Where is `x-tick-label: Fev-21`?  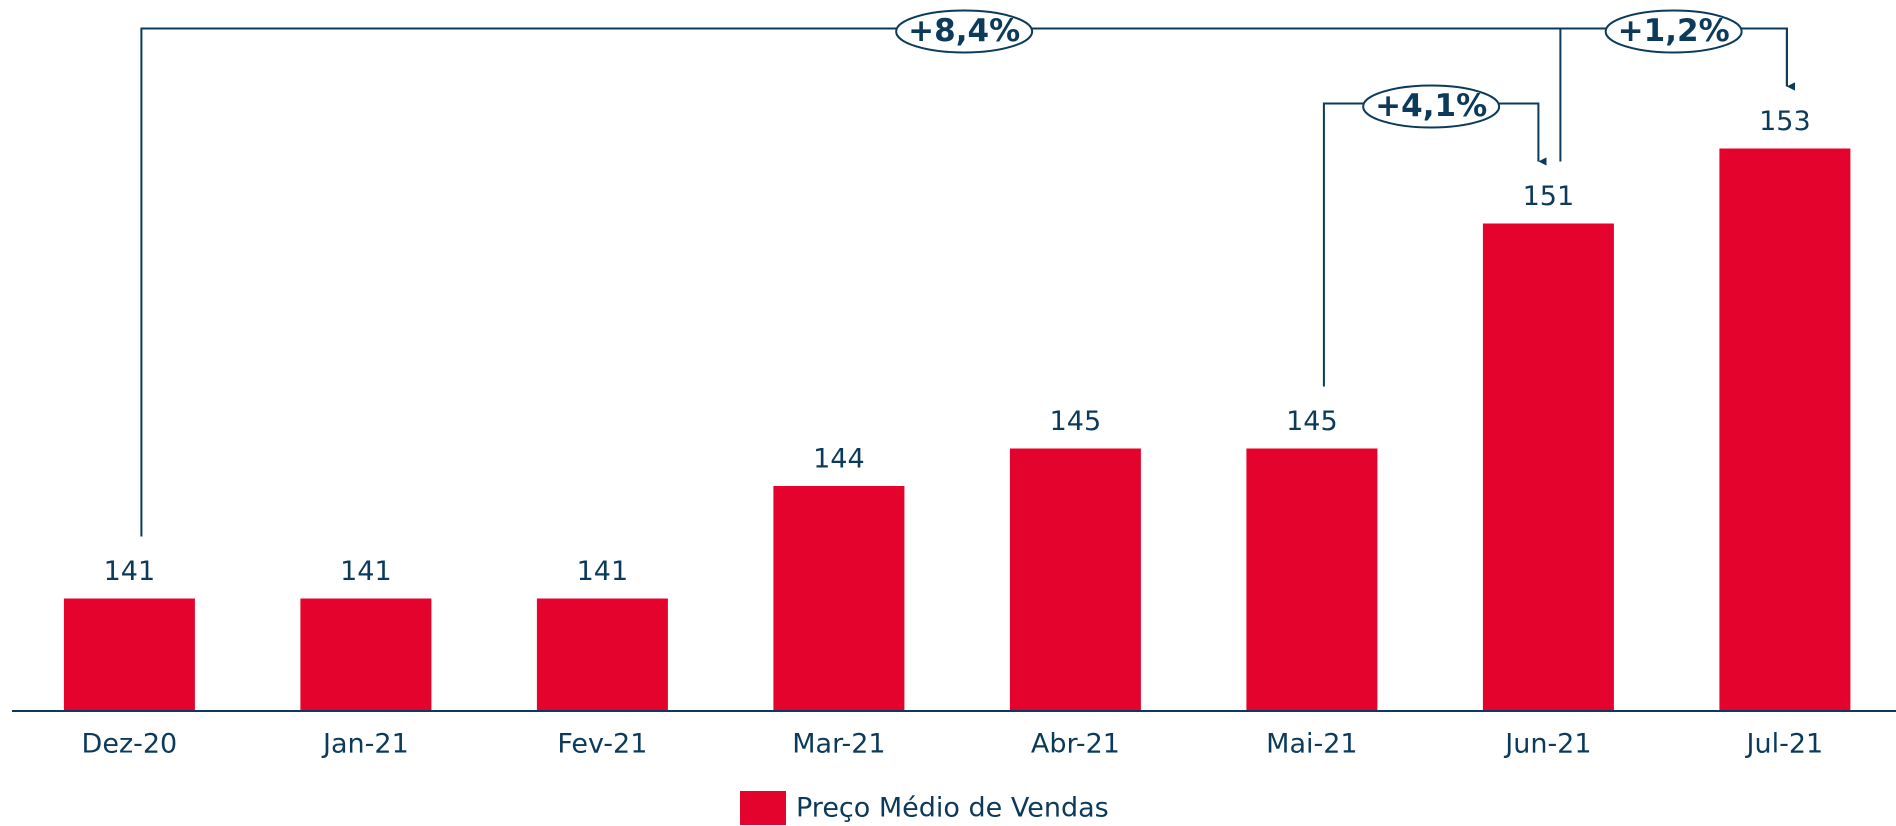
x-tick-label: Fev-21 is located at coordinates (602, 744).